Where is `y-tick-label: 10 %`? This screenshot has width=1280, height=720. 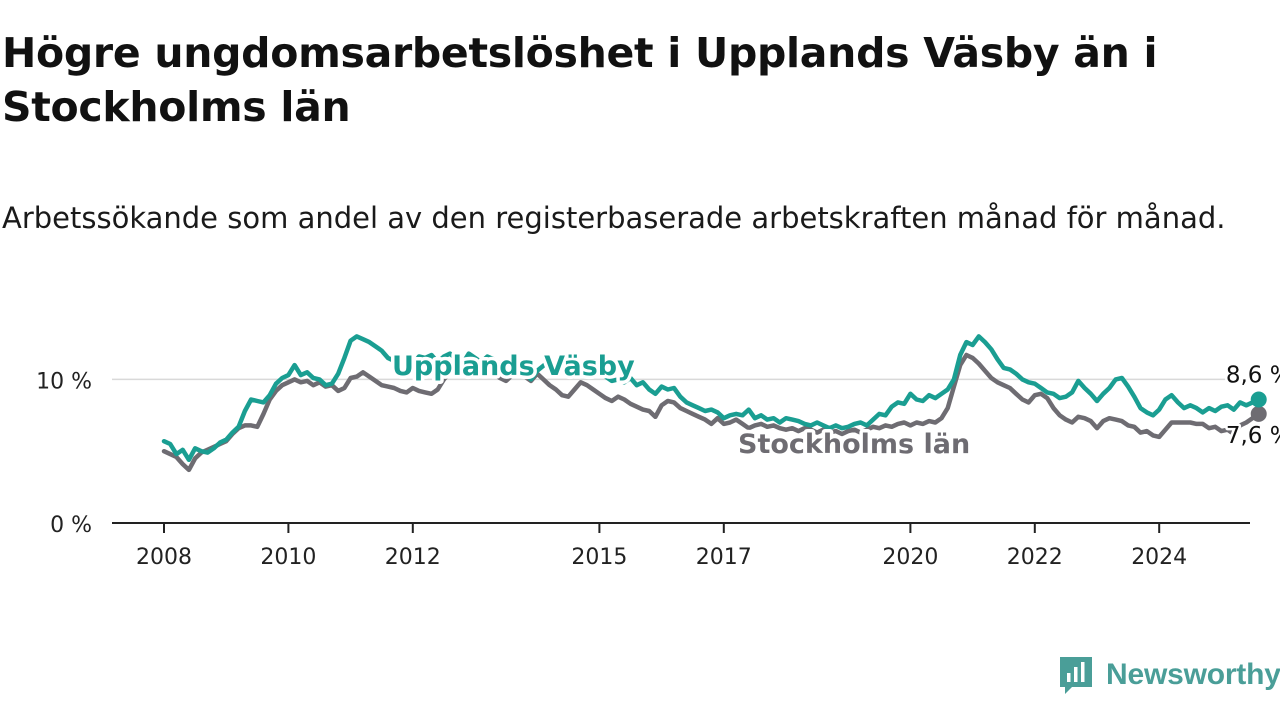
y-tick-label: 10 % is located at coordinates (64, 381).